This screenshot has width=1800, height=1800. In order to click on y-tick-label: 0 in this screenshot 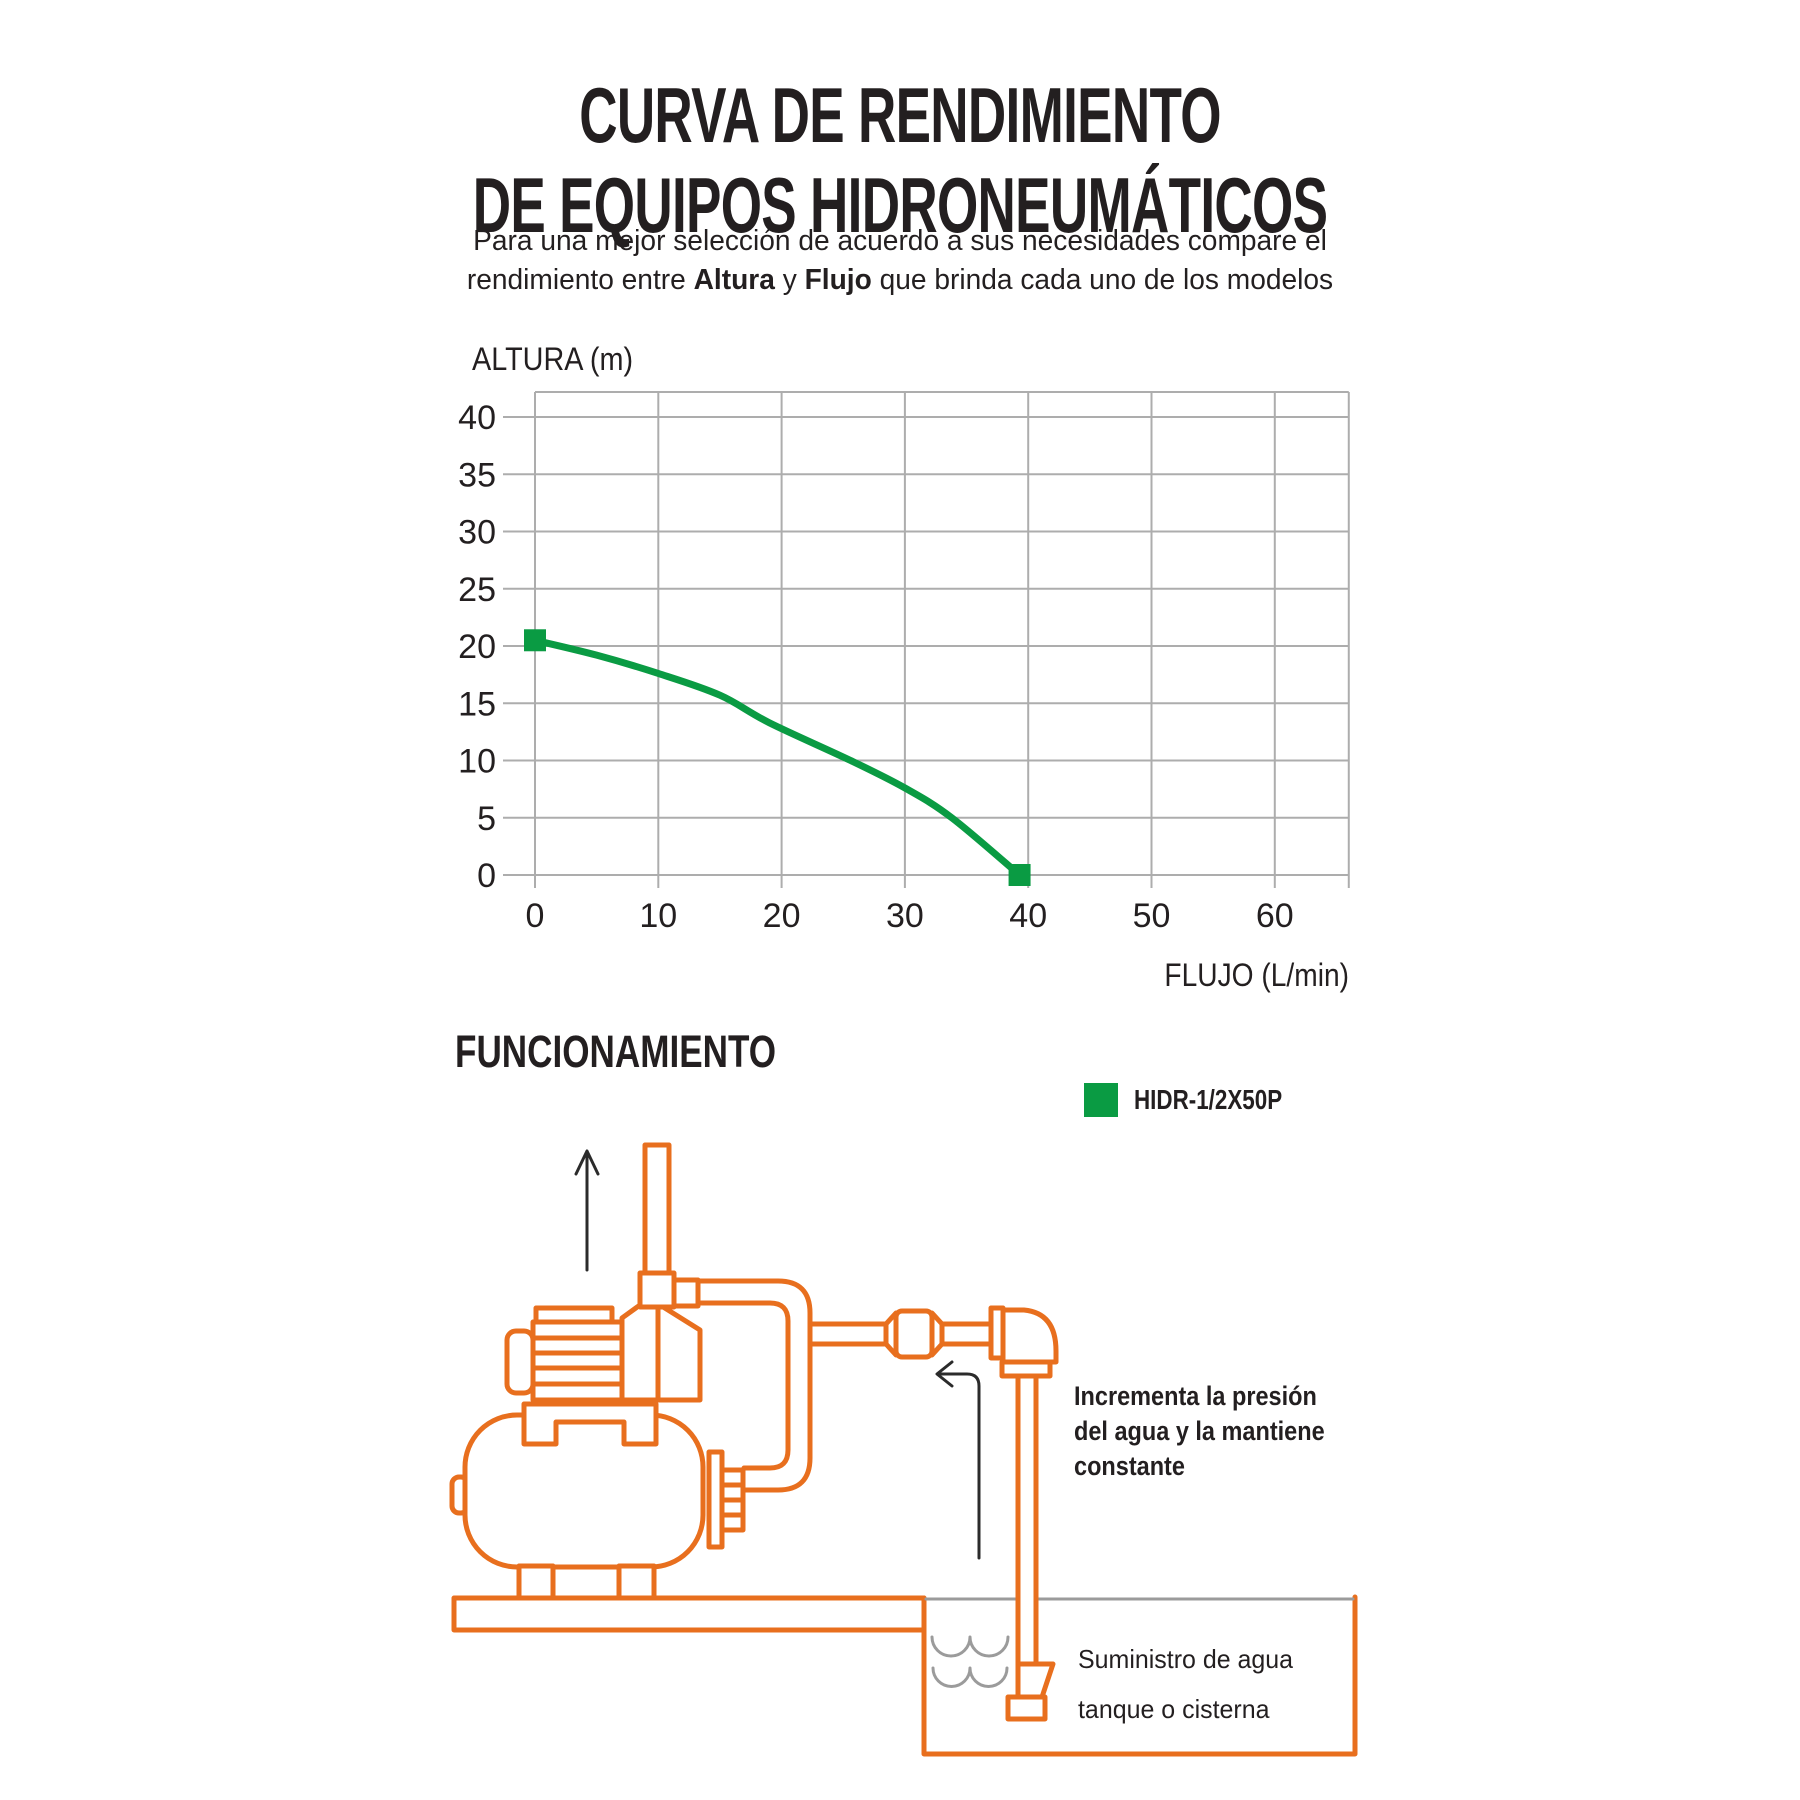, I will do `click(486, 876)`.